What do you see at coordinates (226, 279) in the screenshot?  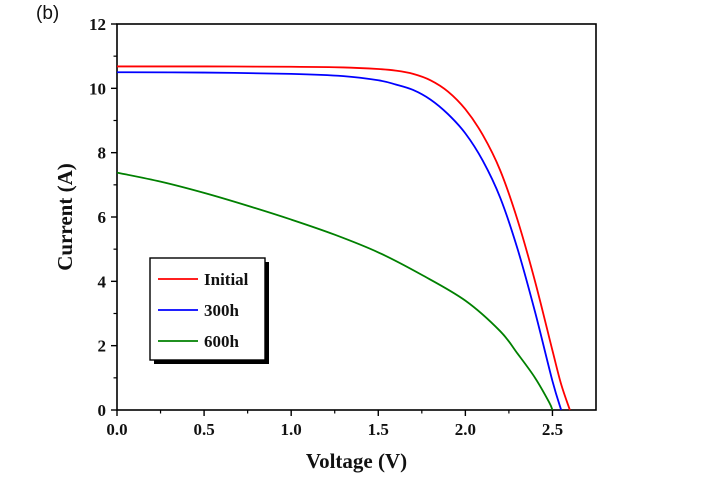 I see `legend-label: Initial` at bounding box center [226, 279].